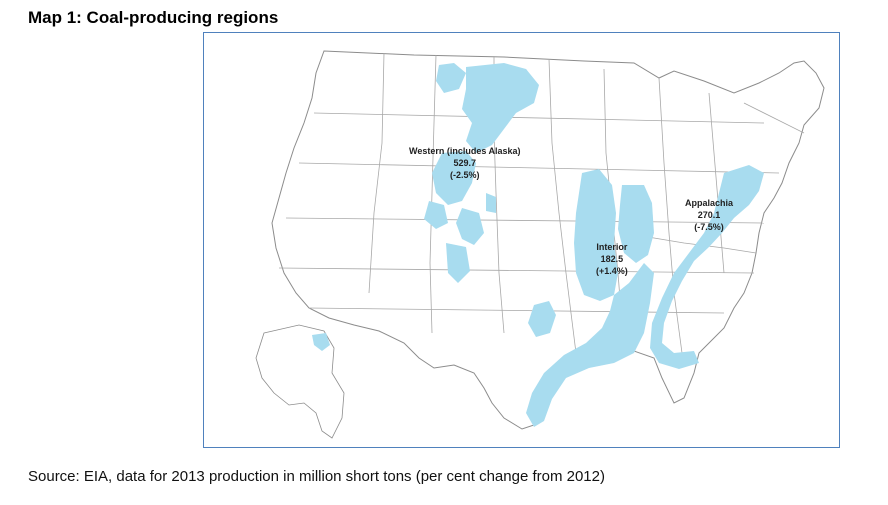 The width and height of the screenshot is (888, 505). I want to click on appalachia-value: 270.1, so click(709, 215).